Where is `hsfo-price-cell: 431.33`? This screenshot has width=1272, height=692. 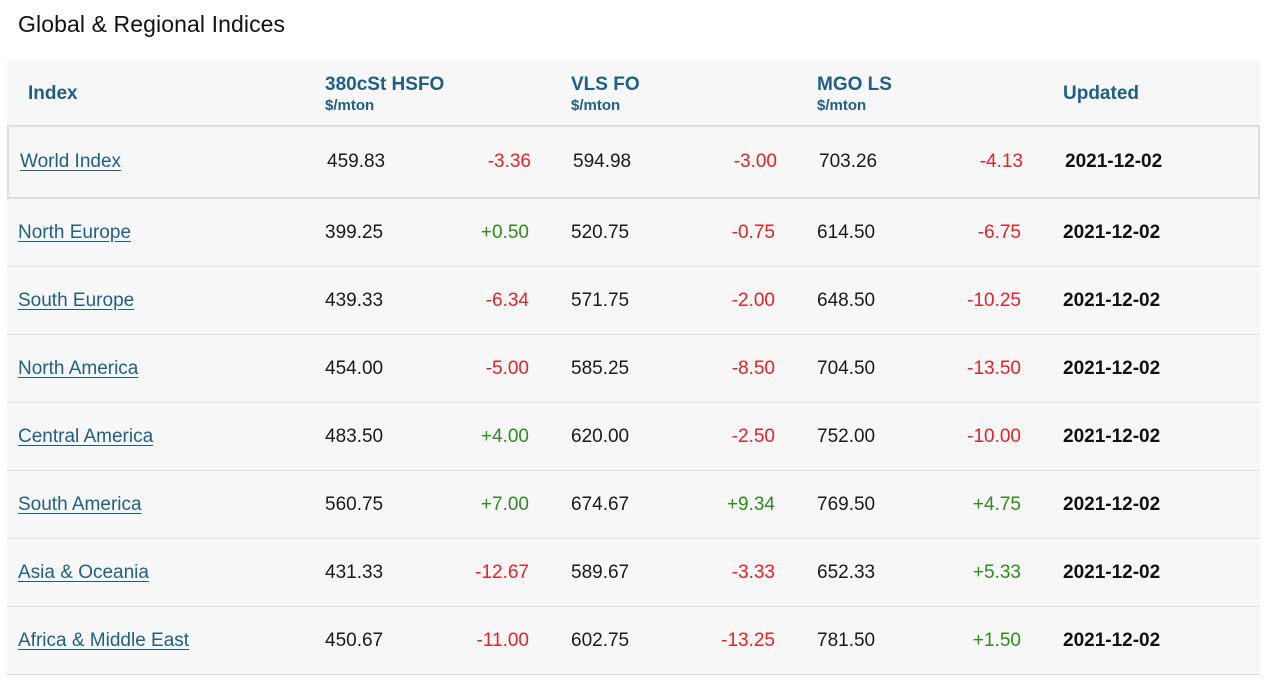 hsfo-price-cell: 431.33 is located at coordinates (354, 572).